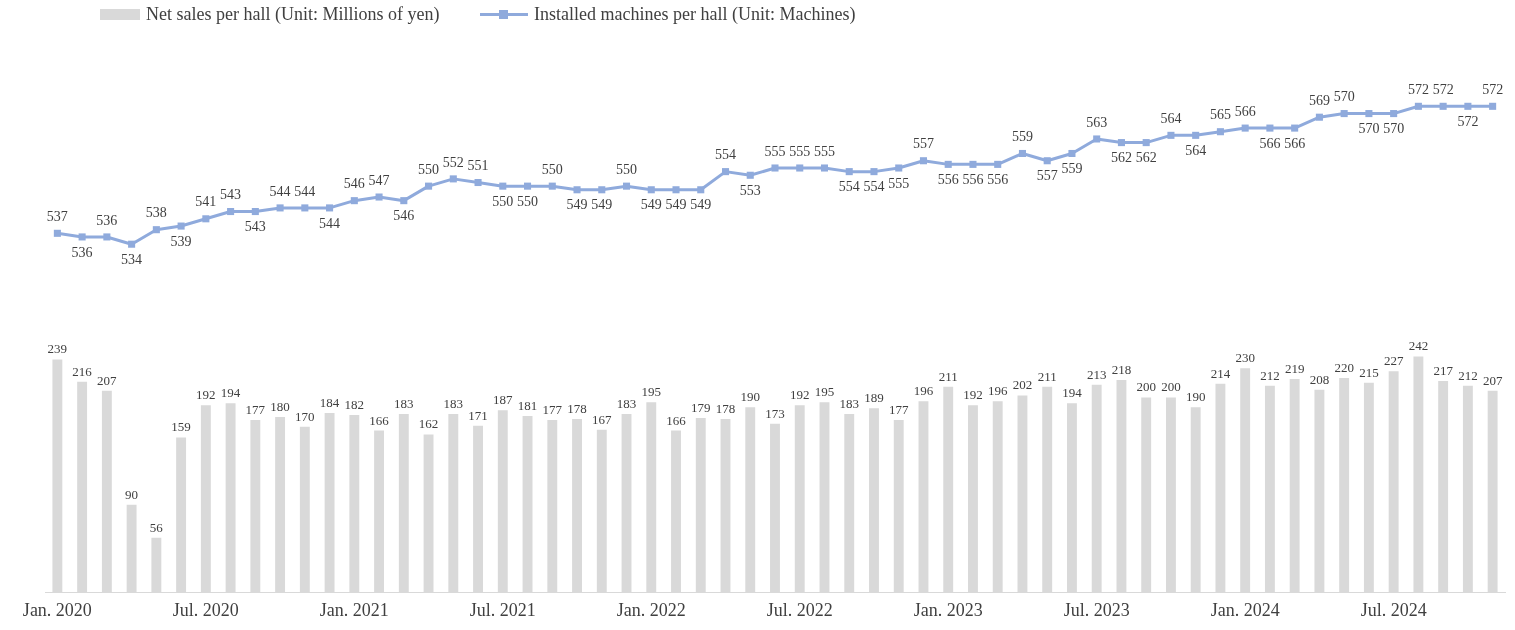 The image size is (1515, 630). I want to click on data-label: 159, so click(181, 427).